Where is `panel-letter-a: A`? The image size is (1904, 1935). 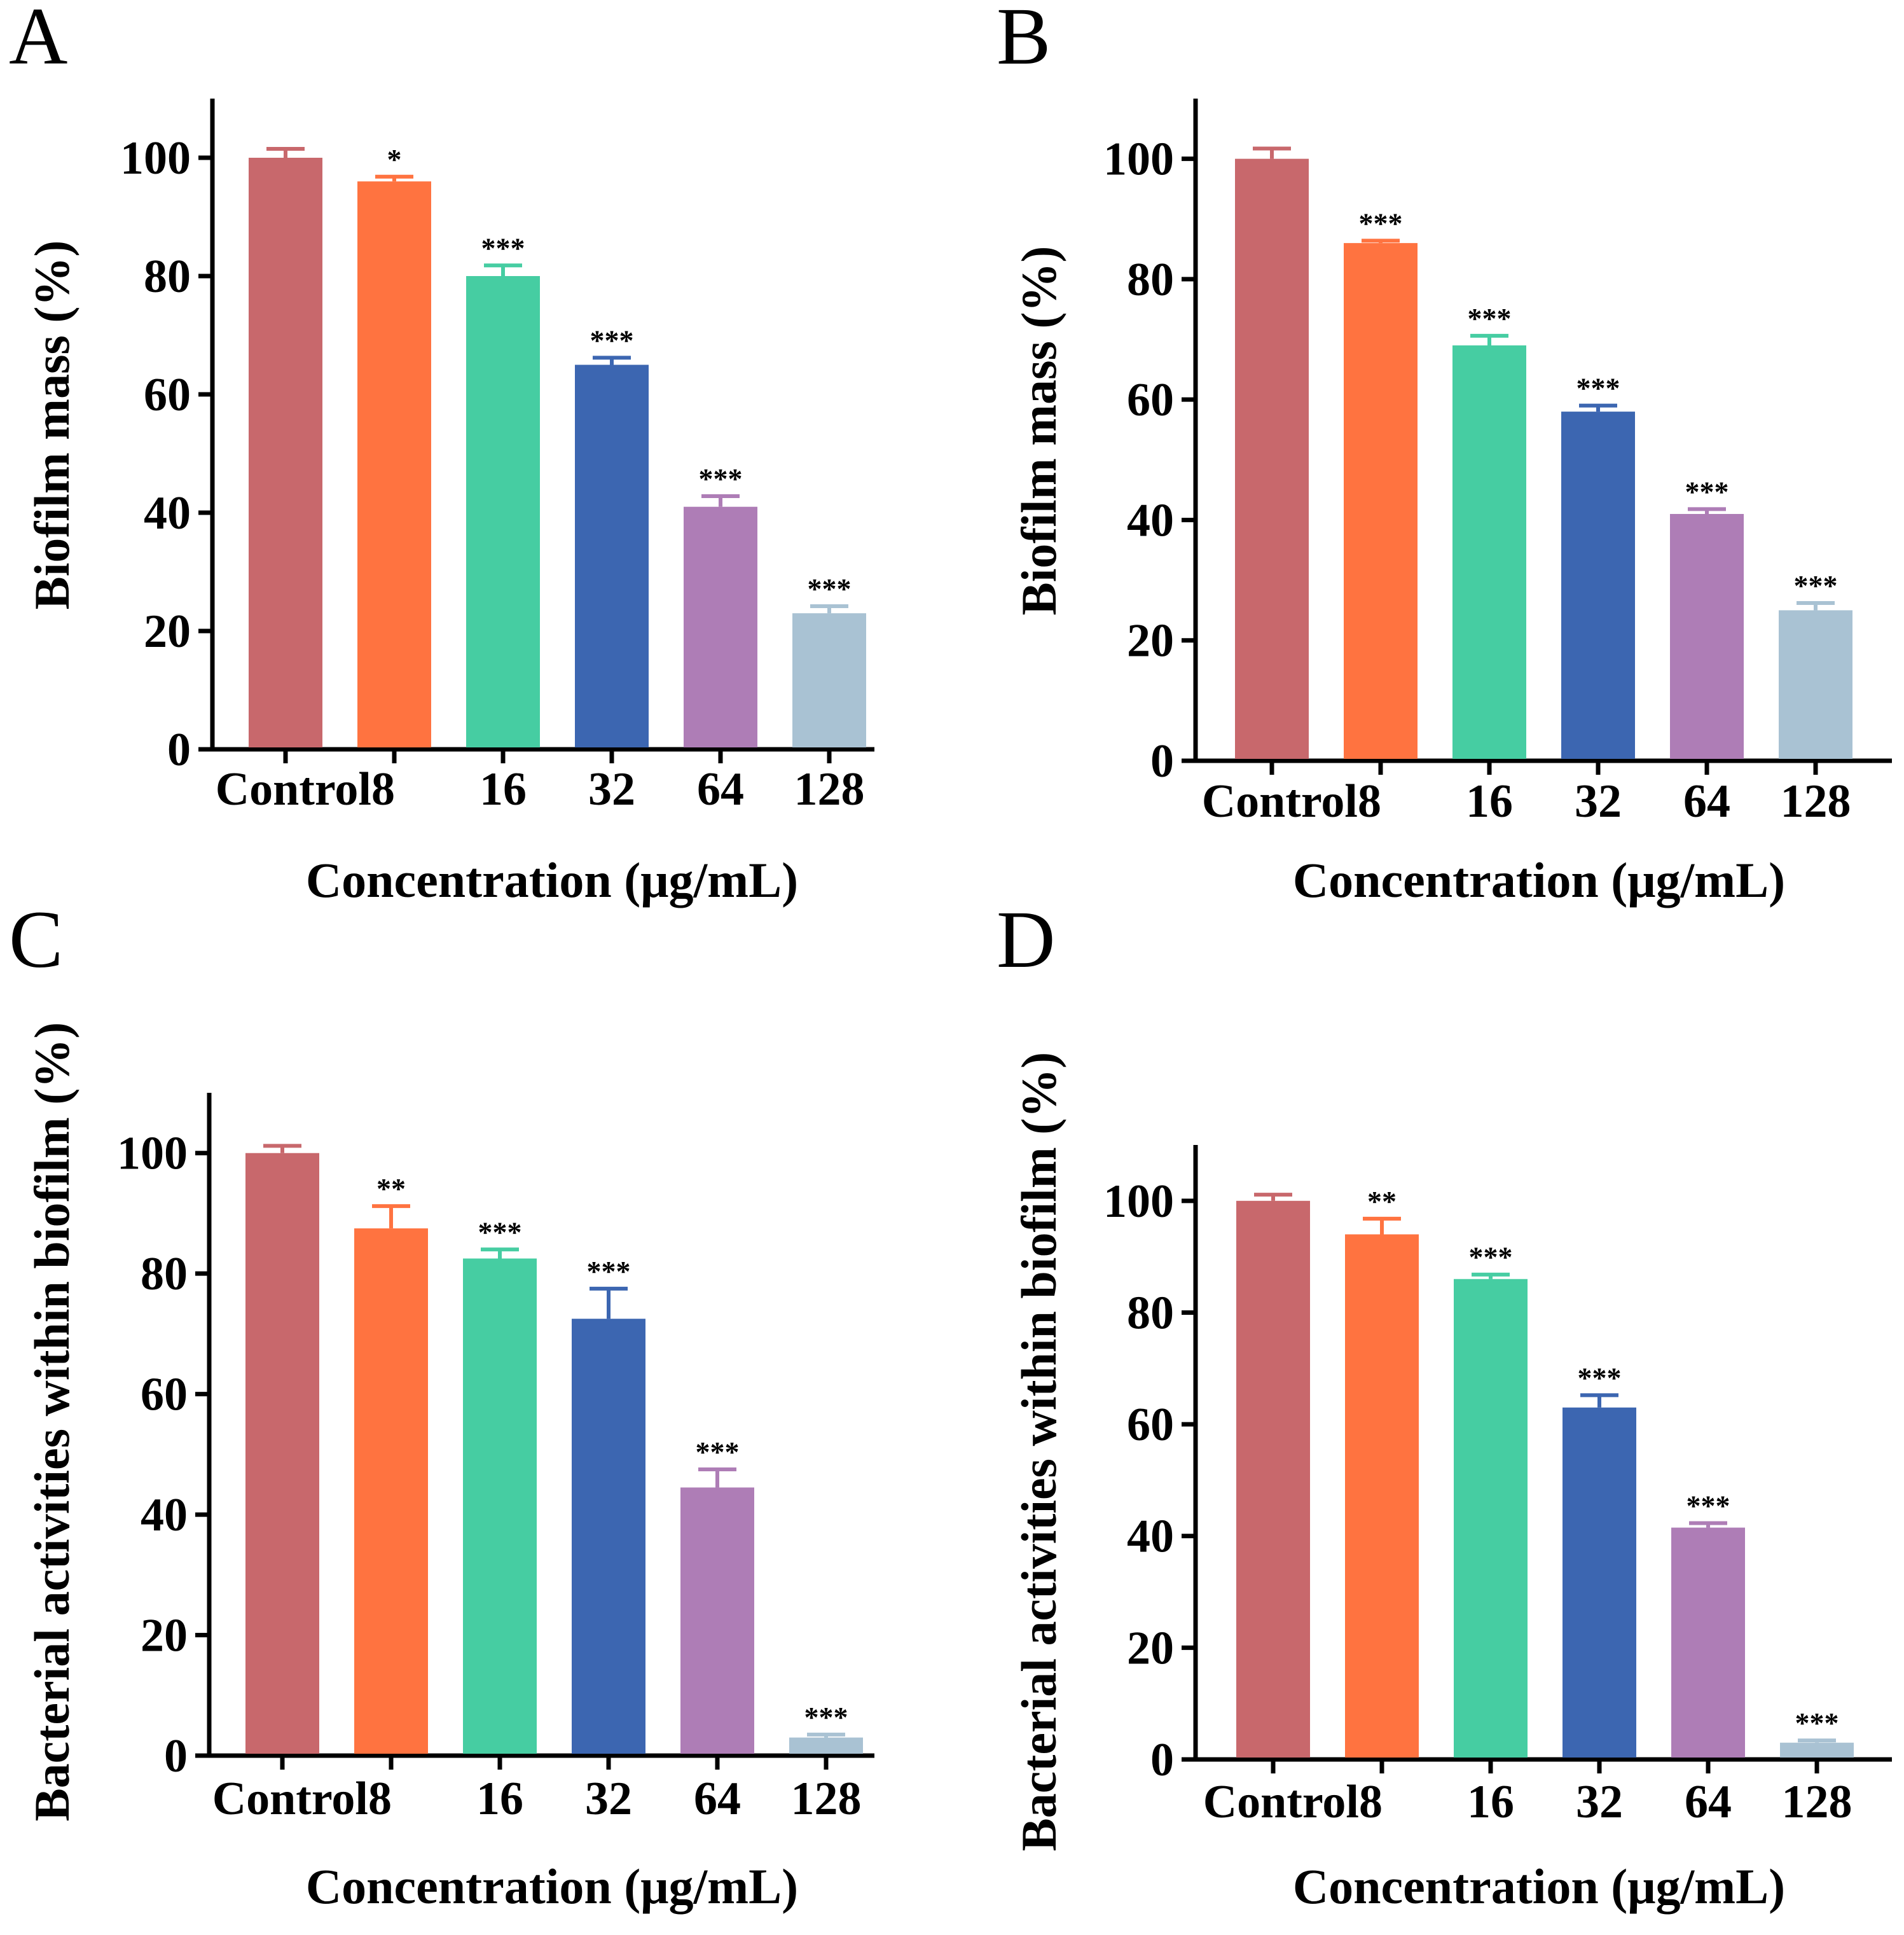
panel-letter-a: A is located at coordinates (38, 40).